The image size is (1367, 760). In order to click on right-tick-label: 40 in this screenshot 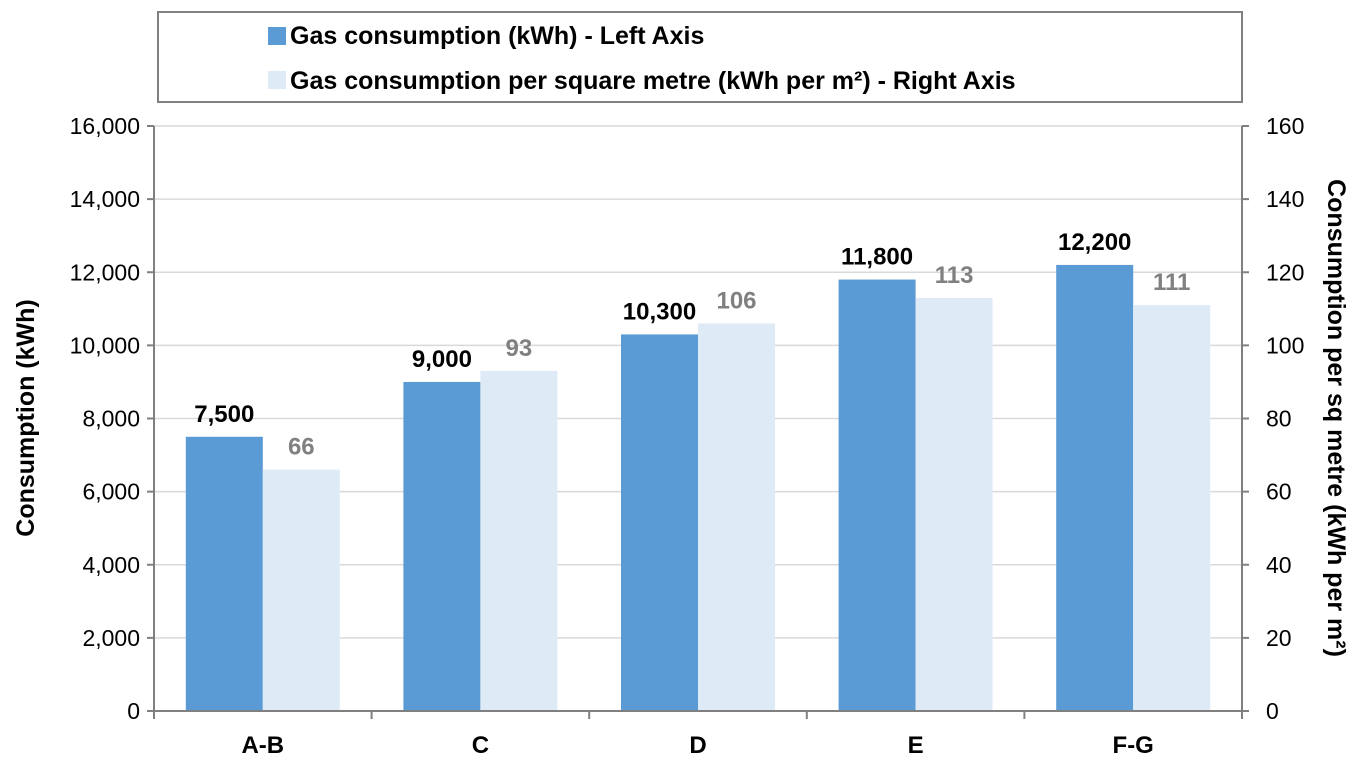, I will do `click(1279, 565)`.